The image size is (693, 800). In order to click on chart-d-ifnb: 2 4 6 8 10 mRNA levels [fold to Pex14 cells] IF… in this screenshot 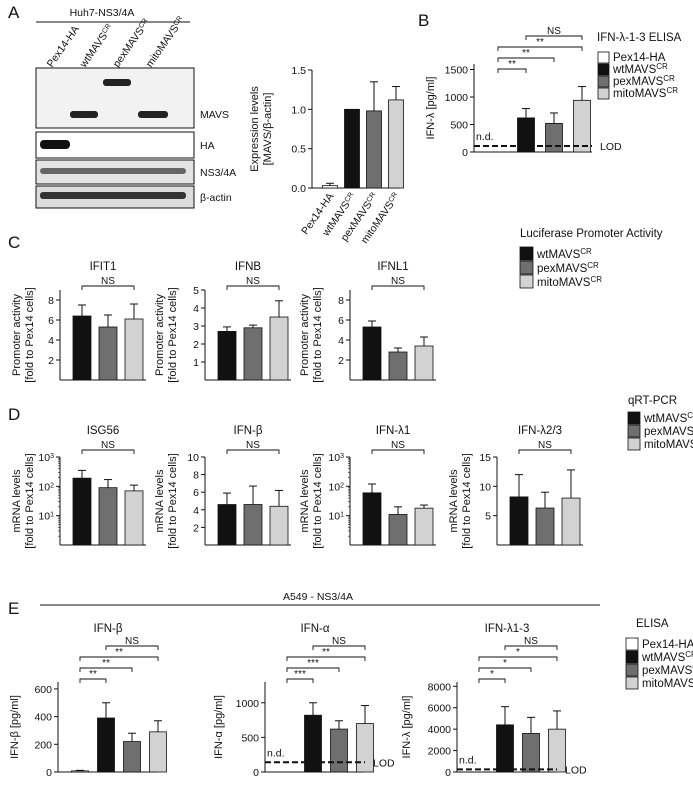, I will do `click(222, 487)`.